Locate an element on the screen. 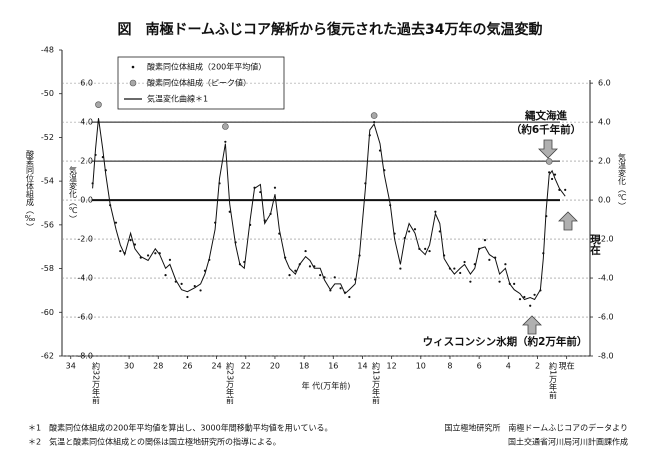 The height and width of the screenshot is (470, 652). annotation: 縄文海進 is located at coordinates (545, 115).